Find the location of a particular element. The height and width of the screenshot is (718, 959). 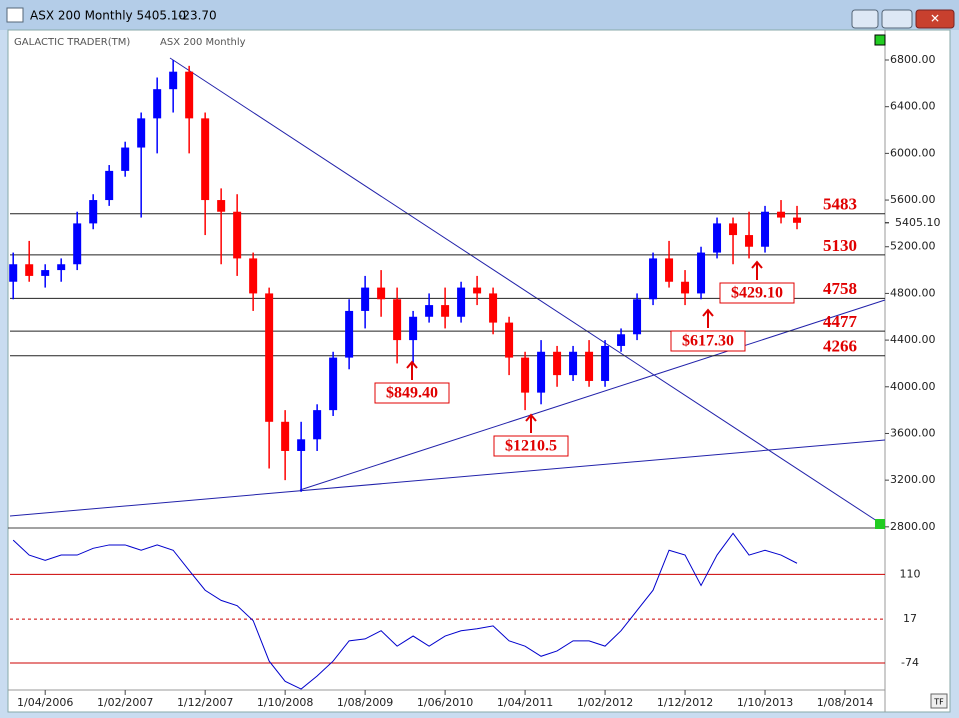

y-tick-label: 6400.00 is located at coordinates (913, 106).